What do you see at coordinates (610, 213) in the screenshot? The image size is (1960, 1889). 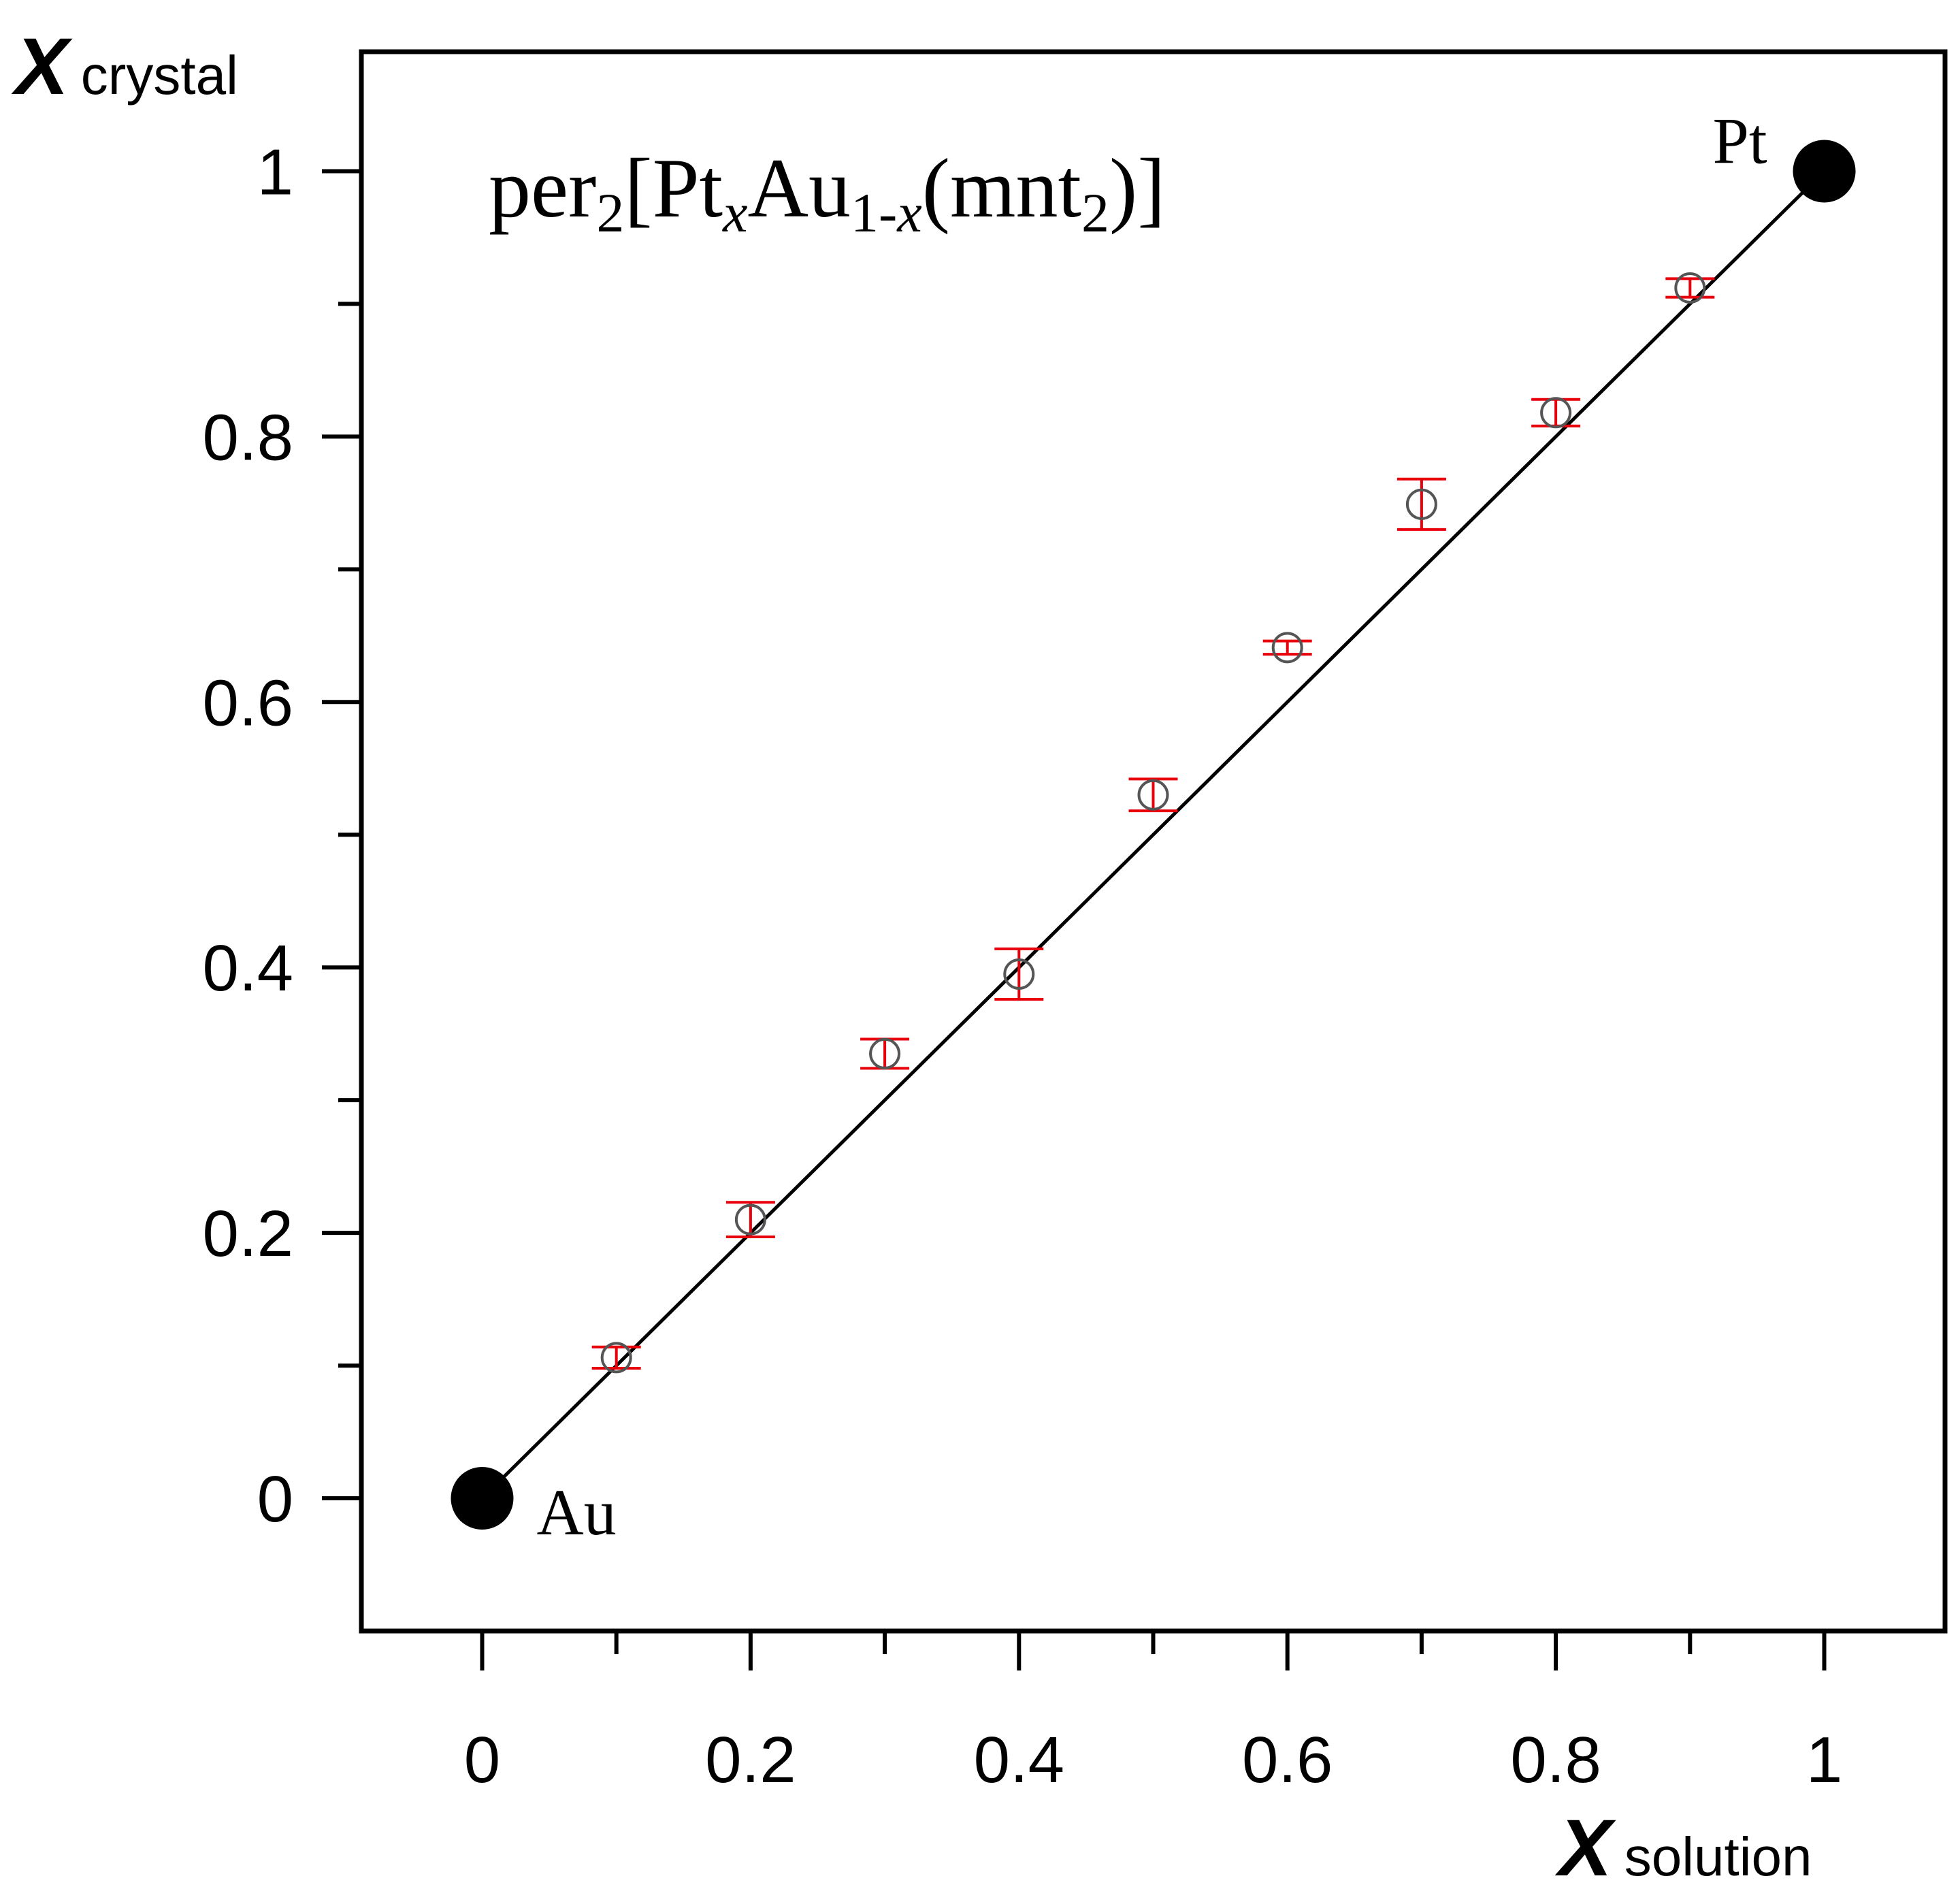 I see `title-prefix-subscript: 2` at bounding box center [610, 213].